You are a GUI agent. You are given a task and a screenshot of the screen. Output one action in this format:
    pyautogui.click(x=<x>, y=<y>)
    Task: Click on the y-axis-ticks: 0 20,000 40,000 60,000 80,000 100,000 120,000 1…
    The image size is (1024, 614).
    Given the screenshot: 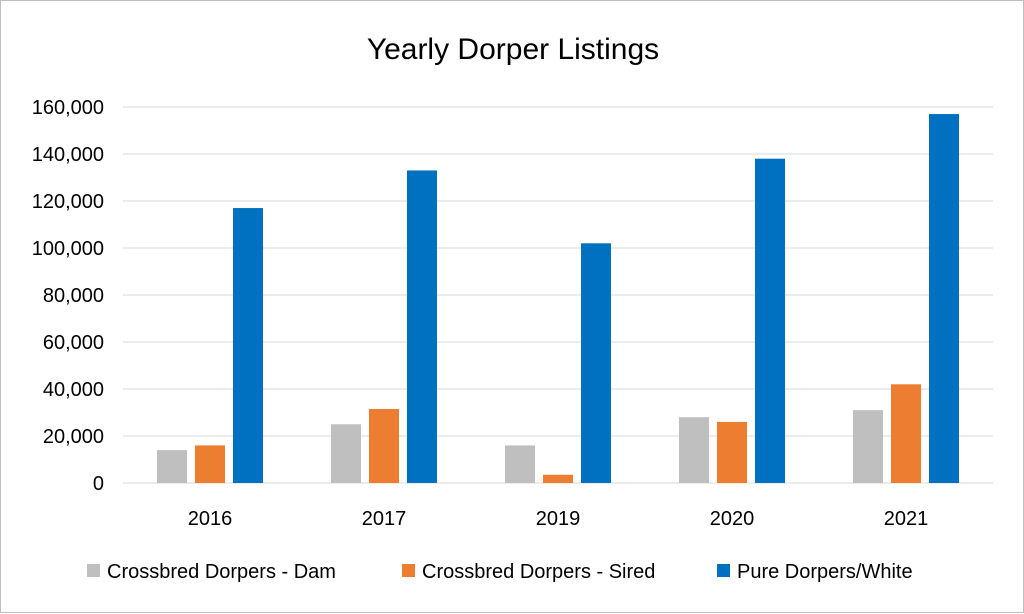 What is the action you would take?
    pyautogui.click(x=68, y=296)
    